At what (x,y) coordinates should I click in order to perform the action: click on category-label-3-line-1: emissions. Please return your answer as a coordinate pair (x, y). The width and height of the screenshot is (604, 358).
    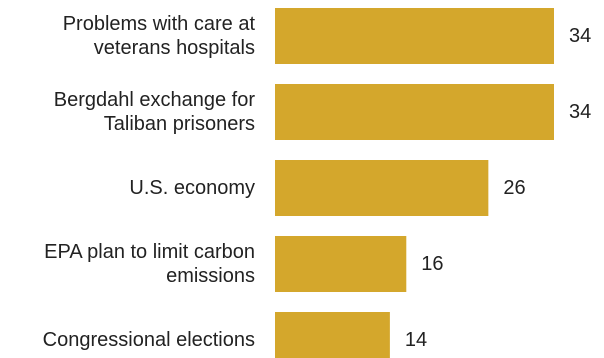
    Looking at the image, I should click on (210, 276).